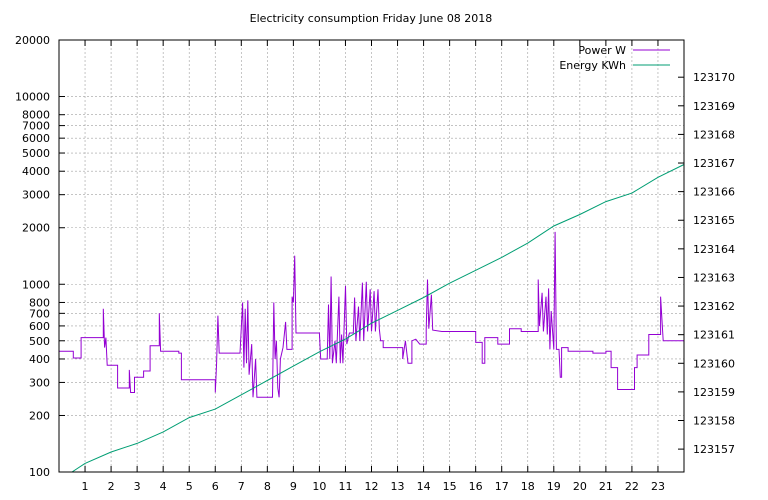  What do you see at coordinates (36, 115) in the screenshot?
I see `y-left-tick-label: 8000` at bounding box center [36, 115].